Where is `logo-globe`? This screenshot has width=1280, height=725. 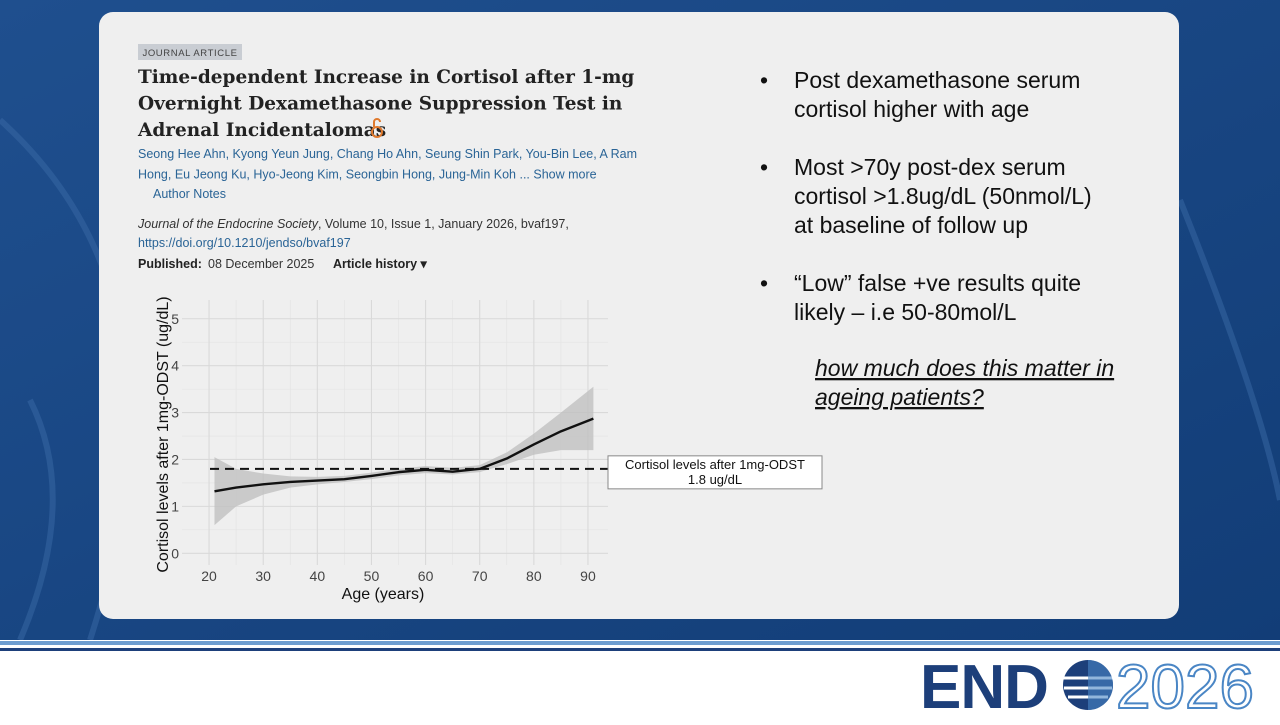
logo-globe is located at coordinates (1088, 685).